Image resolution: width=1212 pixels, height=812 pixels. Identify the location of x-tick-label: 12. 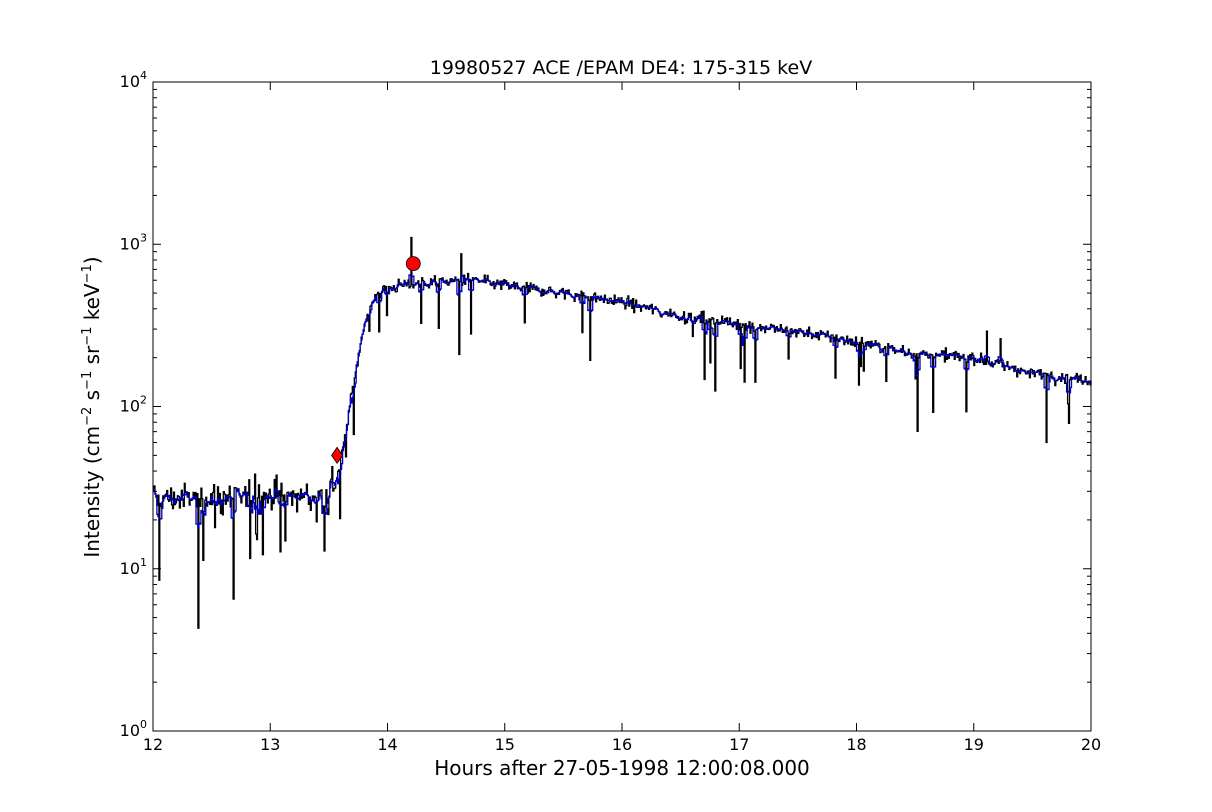
(153, 744).